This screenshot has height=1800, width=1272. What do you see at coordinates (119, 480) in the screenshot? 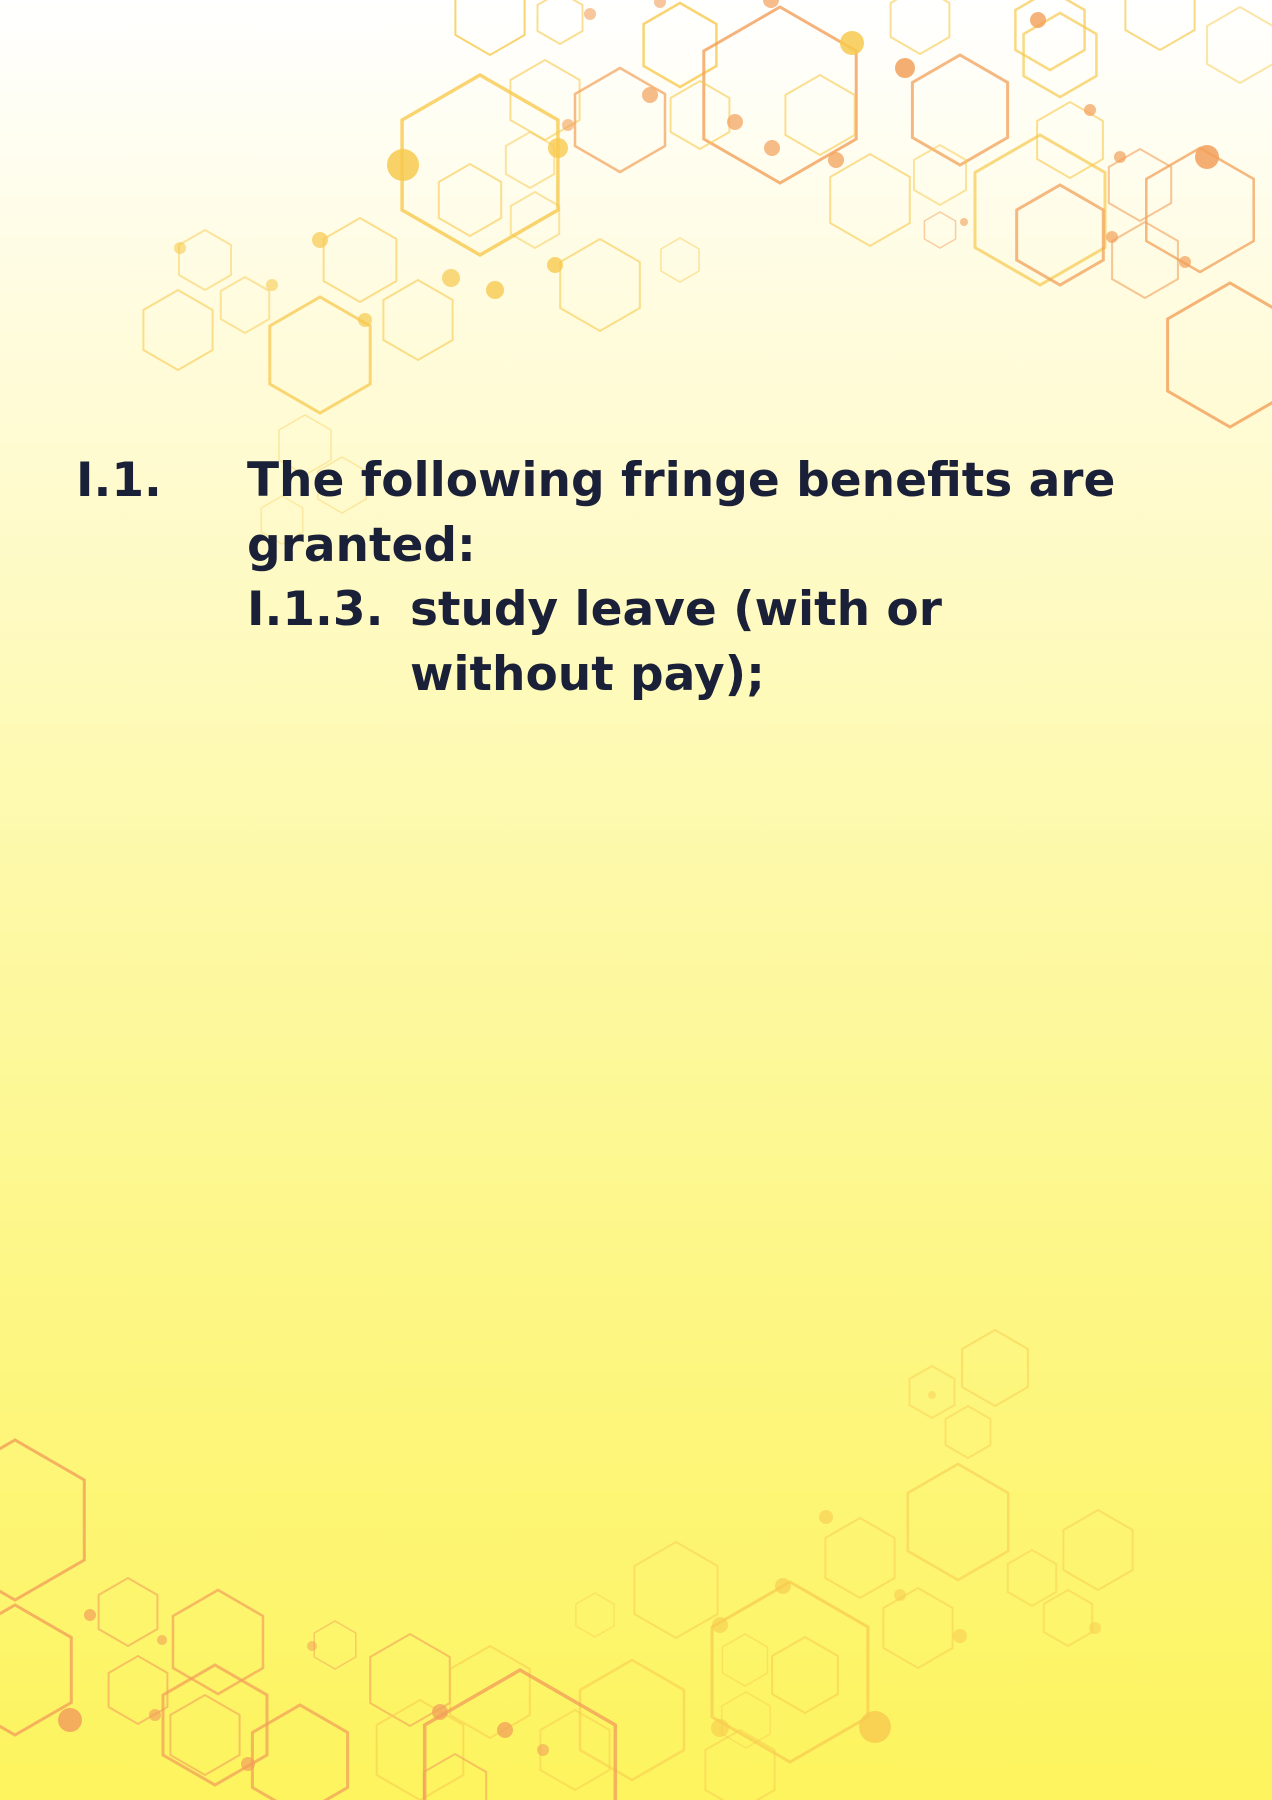
I see `clause-number-1-1: I.1.` at bounding box center [119, 480].